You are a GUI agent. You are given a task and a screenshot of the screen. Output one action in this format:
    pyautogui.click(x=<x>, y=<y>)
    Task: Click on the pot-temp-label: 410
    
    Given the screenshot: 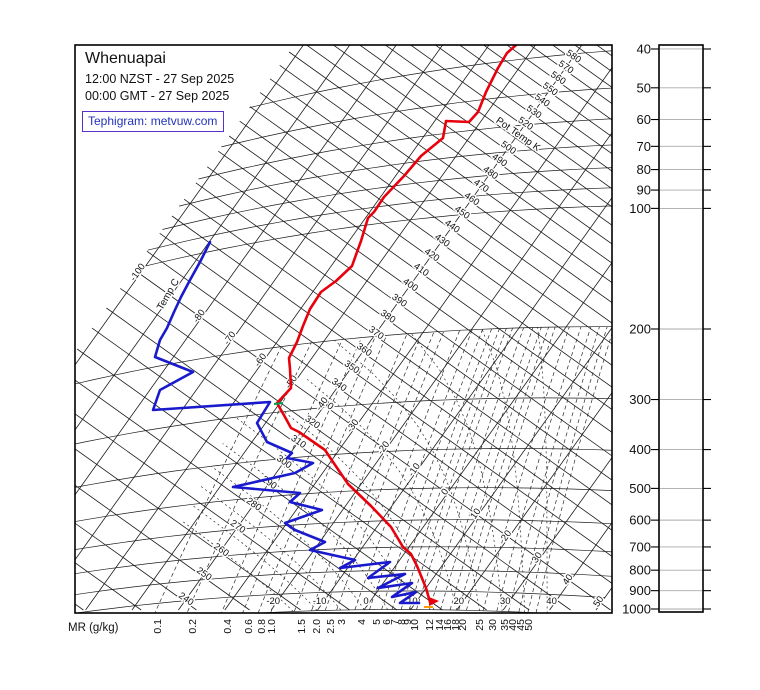 What is the action you would take?
    pyautogui.click(x=420, y=270)
    